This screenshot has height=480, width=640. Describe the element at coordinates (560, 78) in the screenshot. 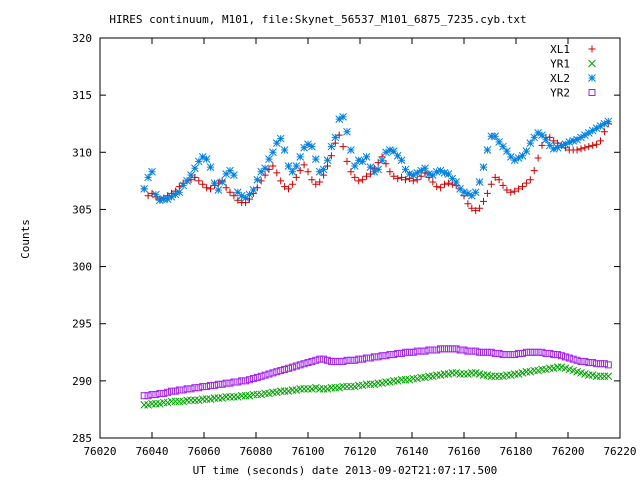

I see `legend-label-xl2: XL2` at that location.